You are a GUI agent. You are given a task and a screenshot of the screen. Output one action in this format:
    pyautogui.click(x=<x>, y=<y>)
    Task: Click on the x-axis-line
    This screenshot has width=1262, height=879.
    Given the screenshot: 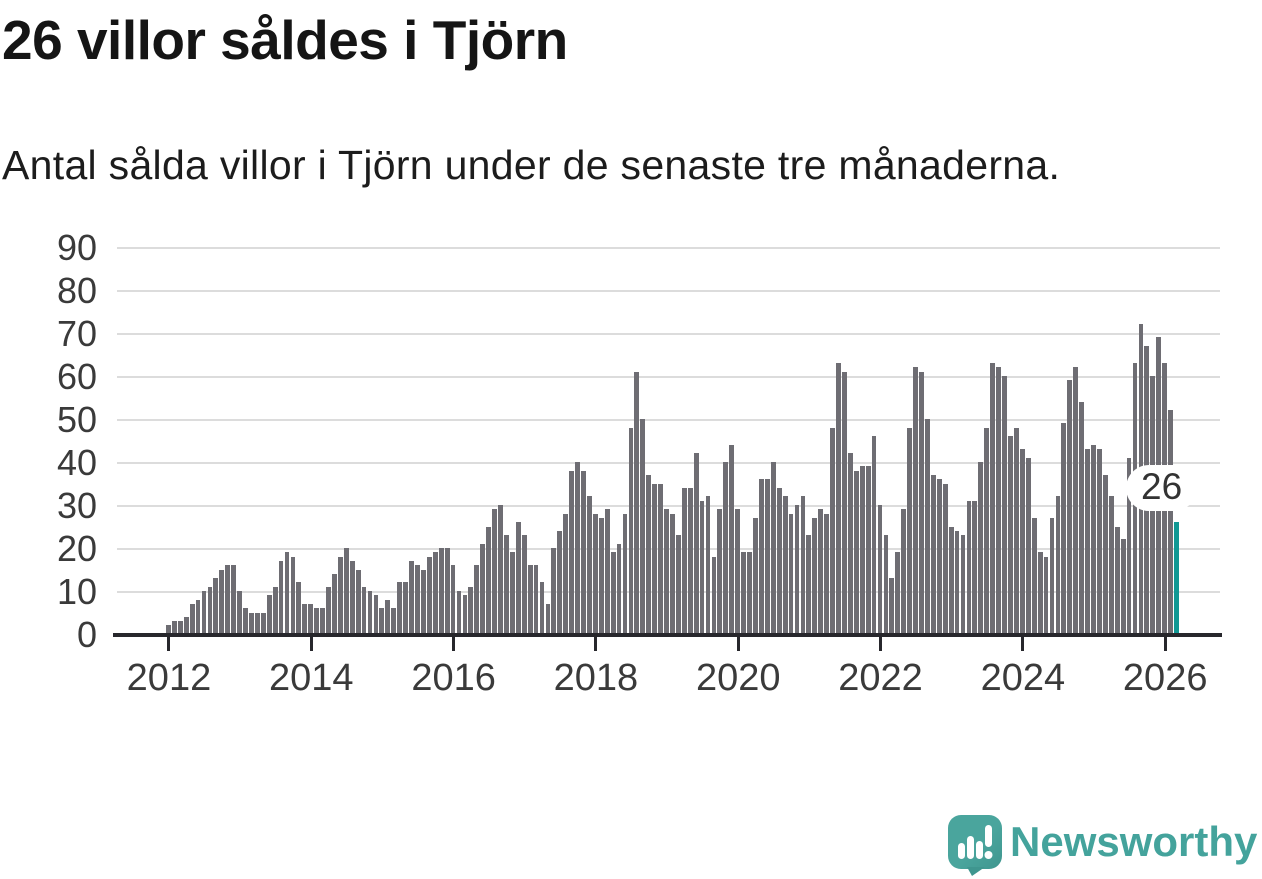 What is the action you would take?
    pyautogui.click(x=667, y=635)
    